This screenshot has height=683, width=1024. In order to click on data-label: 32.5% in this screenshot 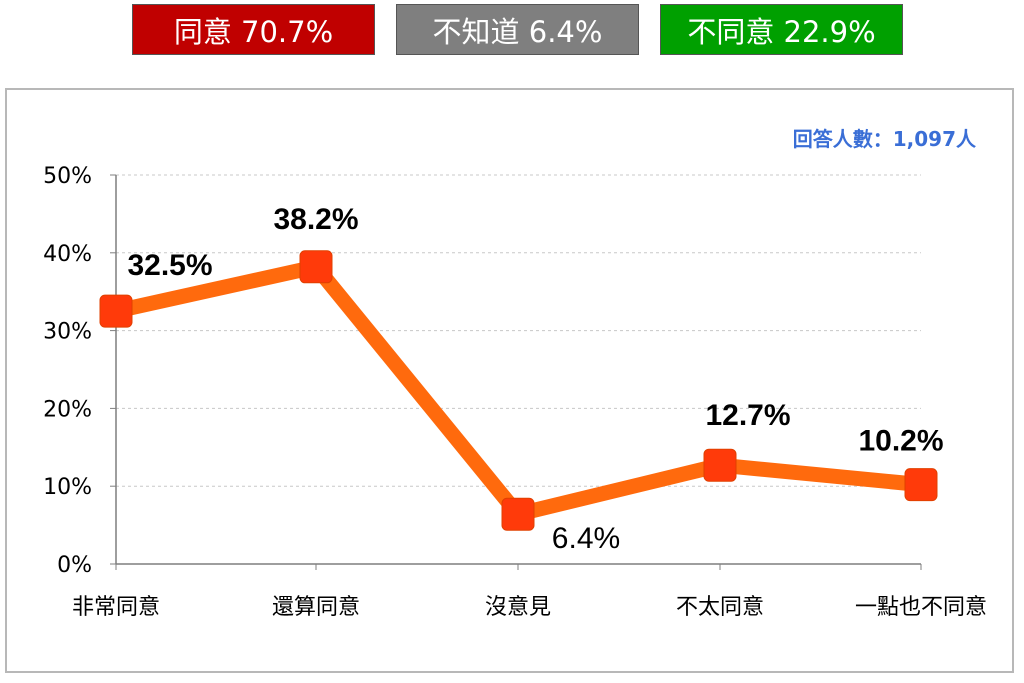, I will do `click(169, 265)`.